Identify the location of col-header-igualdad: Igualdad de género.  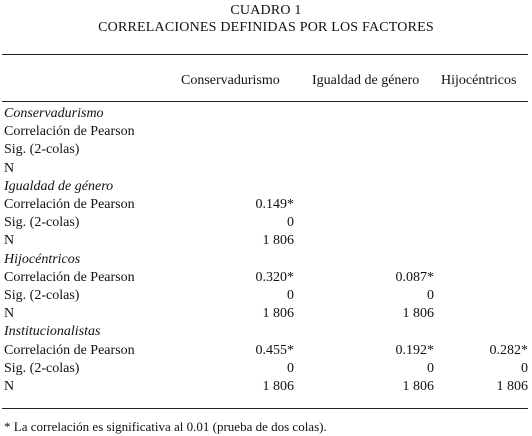
(366, 80).